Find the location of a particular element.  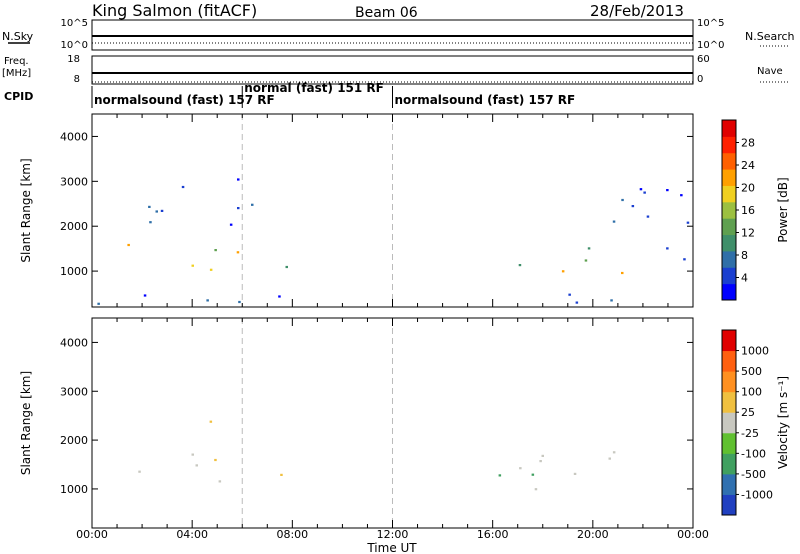

station-title: King Salmon (fitACF) is located at coordinates (174, 10).